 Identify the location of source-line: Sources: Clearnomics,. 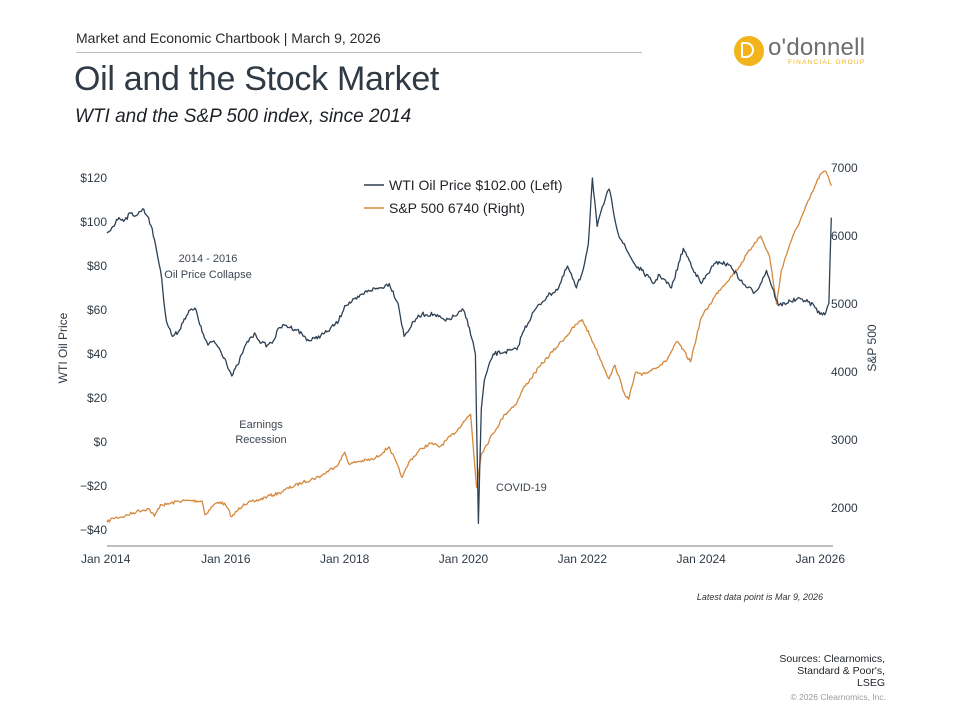
(832, 659).